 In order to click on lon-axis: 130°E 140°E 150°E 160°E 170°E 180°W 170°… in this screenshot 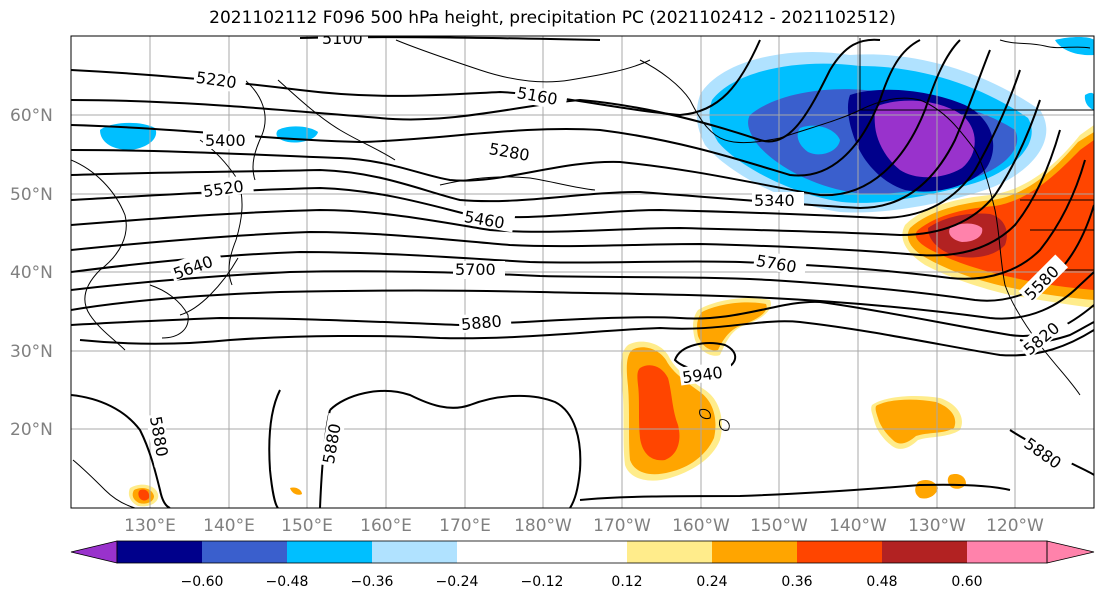, I will do `click(584, 526)`.